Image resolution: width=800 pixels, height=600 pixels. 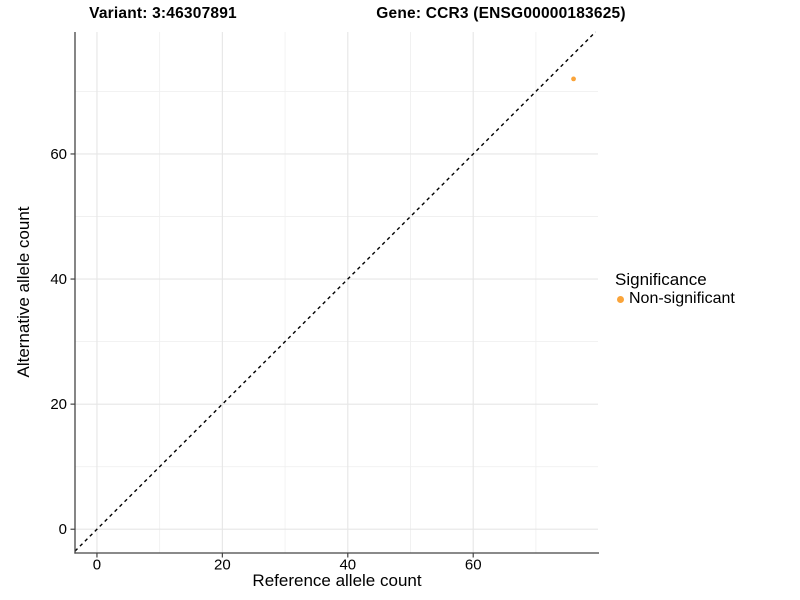 I want to click on plot-title-variant: Variant: 3:46307891, so click(x=163, y=13).